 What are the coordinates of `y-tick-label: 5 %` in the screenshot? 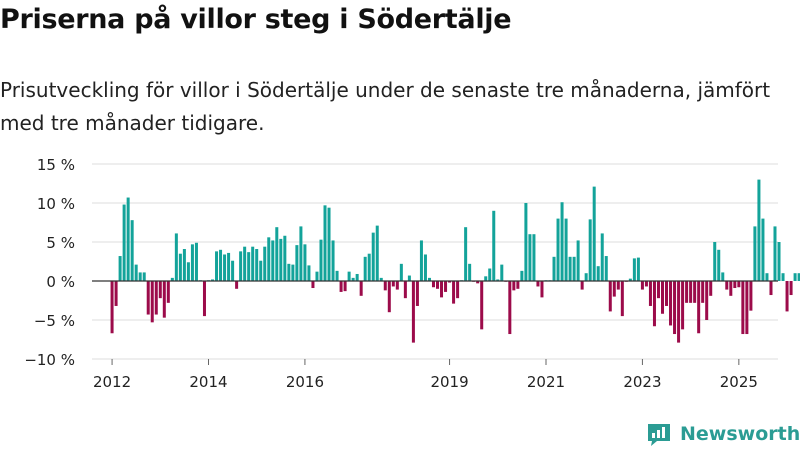 It's located at (60, 243).